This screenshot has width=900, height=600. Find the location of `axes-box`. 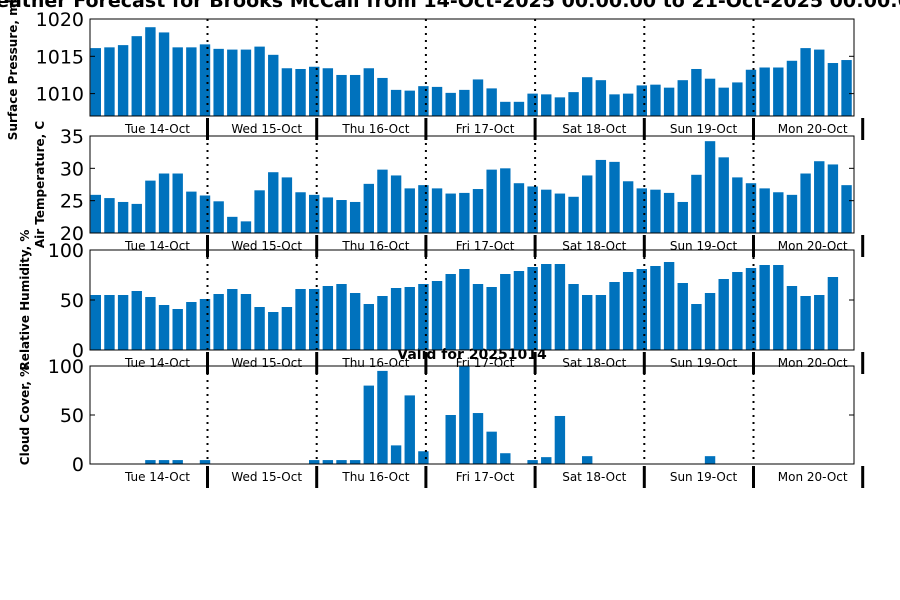

axes-box is located at coordinates (472, 67).